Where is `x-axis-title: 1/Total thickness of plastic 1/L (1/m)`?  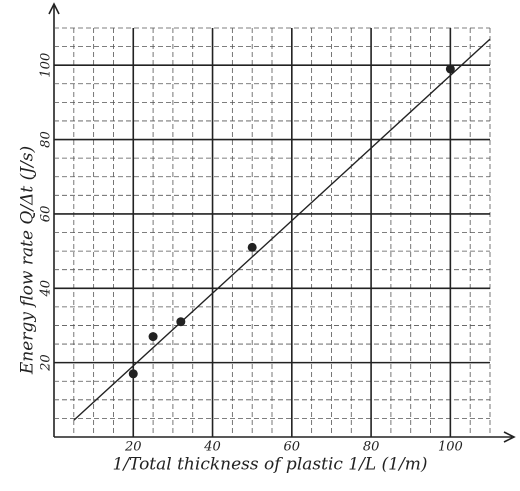 x-axis-title: 1/Total thickness of plastic 1/L (1/m) is located at coordinates (270, 465).